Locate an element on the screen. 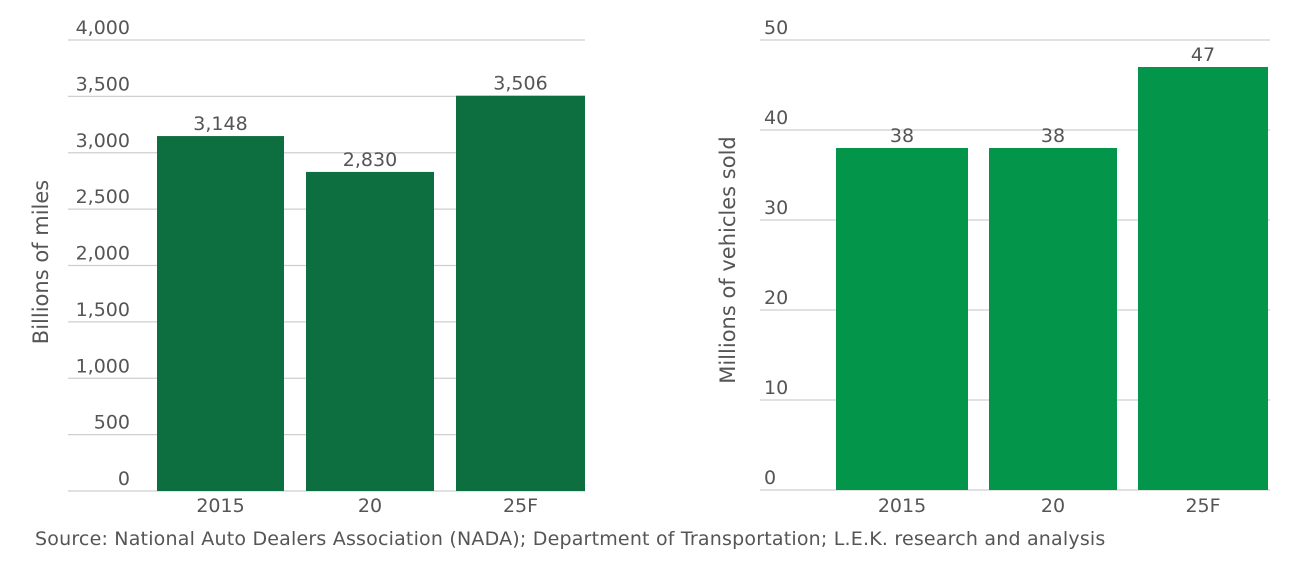 The width and height of the screenshot is (1300, 577). chart2-ytick-label: 10 is located at coordinates (776, 388).